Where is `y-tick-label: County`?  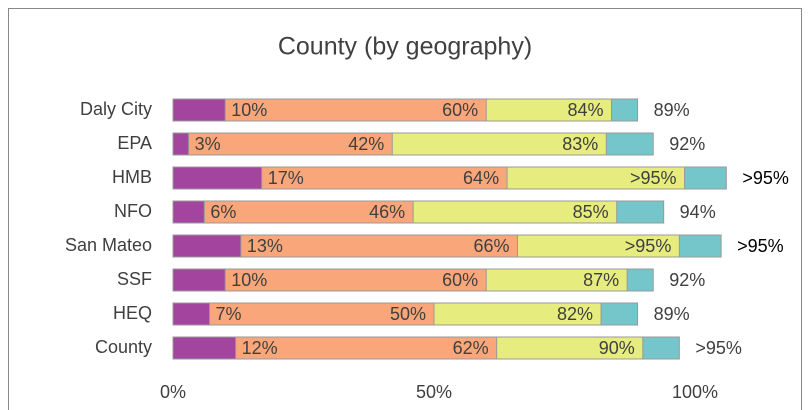
y-tick-label: County is located at coordinates (123, 347).